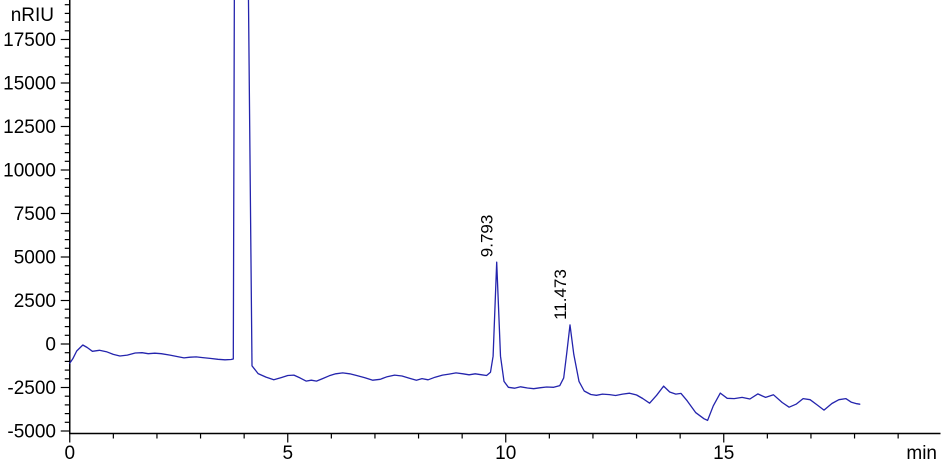  I want to click on y-tick-label: 12500, so click(29, 127).